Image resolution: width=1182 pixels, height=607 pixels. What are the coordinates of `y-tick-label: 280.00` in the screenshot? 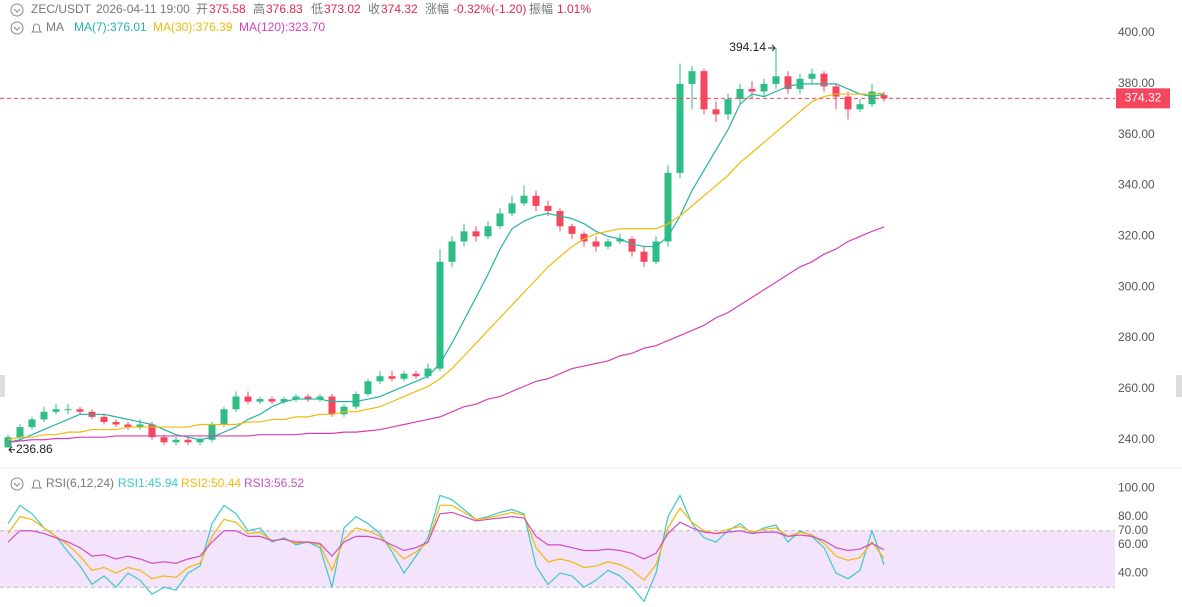 It's located at (1136, 337).